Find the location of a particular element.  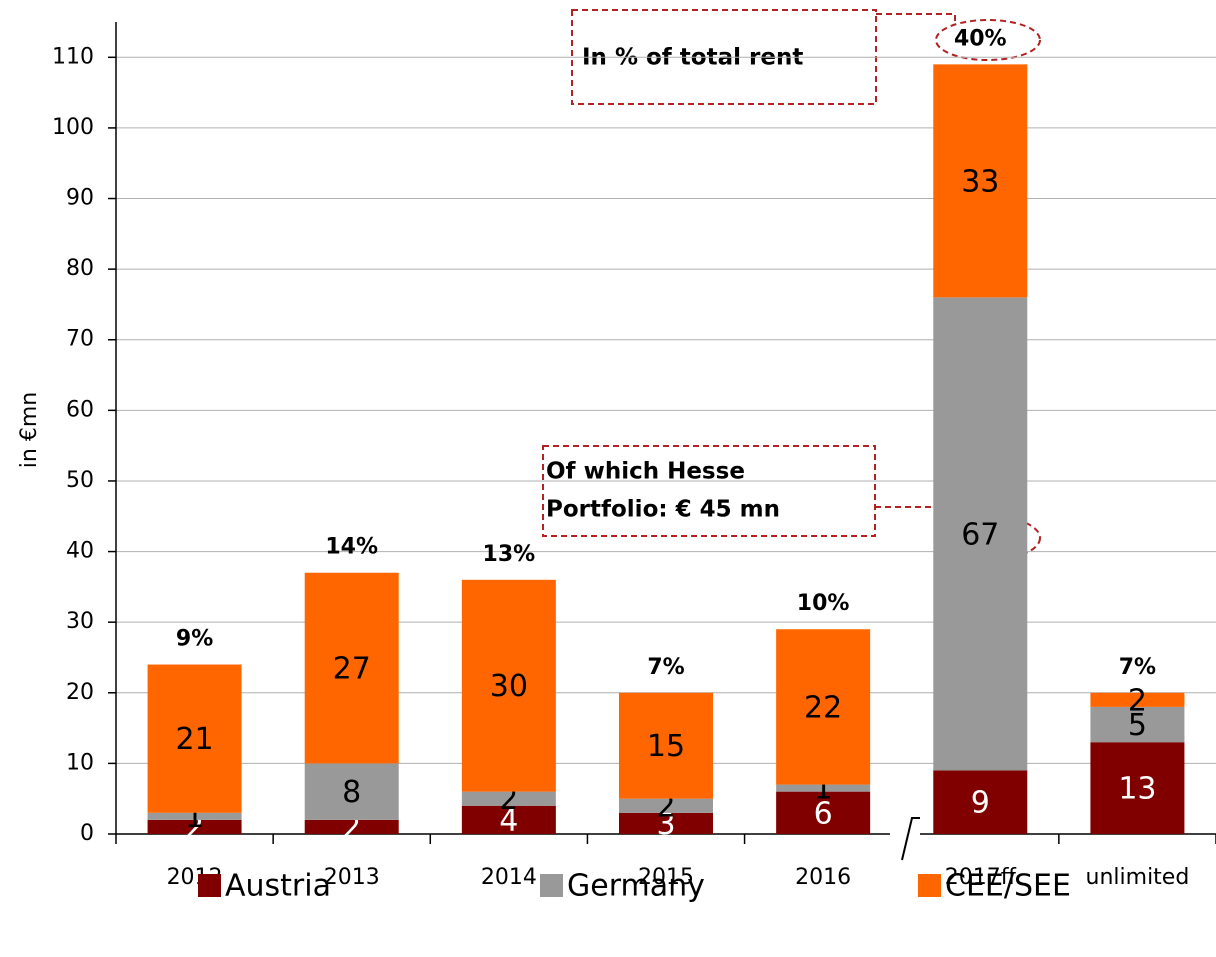

value-label: 3 is located at coordinates (665, 824).